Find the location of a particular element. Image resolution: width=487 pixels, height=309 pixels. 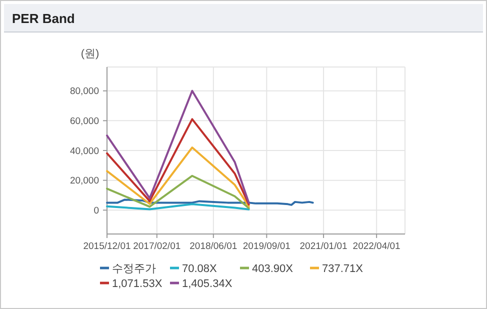

x-tick-label: 2017/02/01 is located at coordinates (157, 246).